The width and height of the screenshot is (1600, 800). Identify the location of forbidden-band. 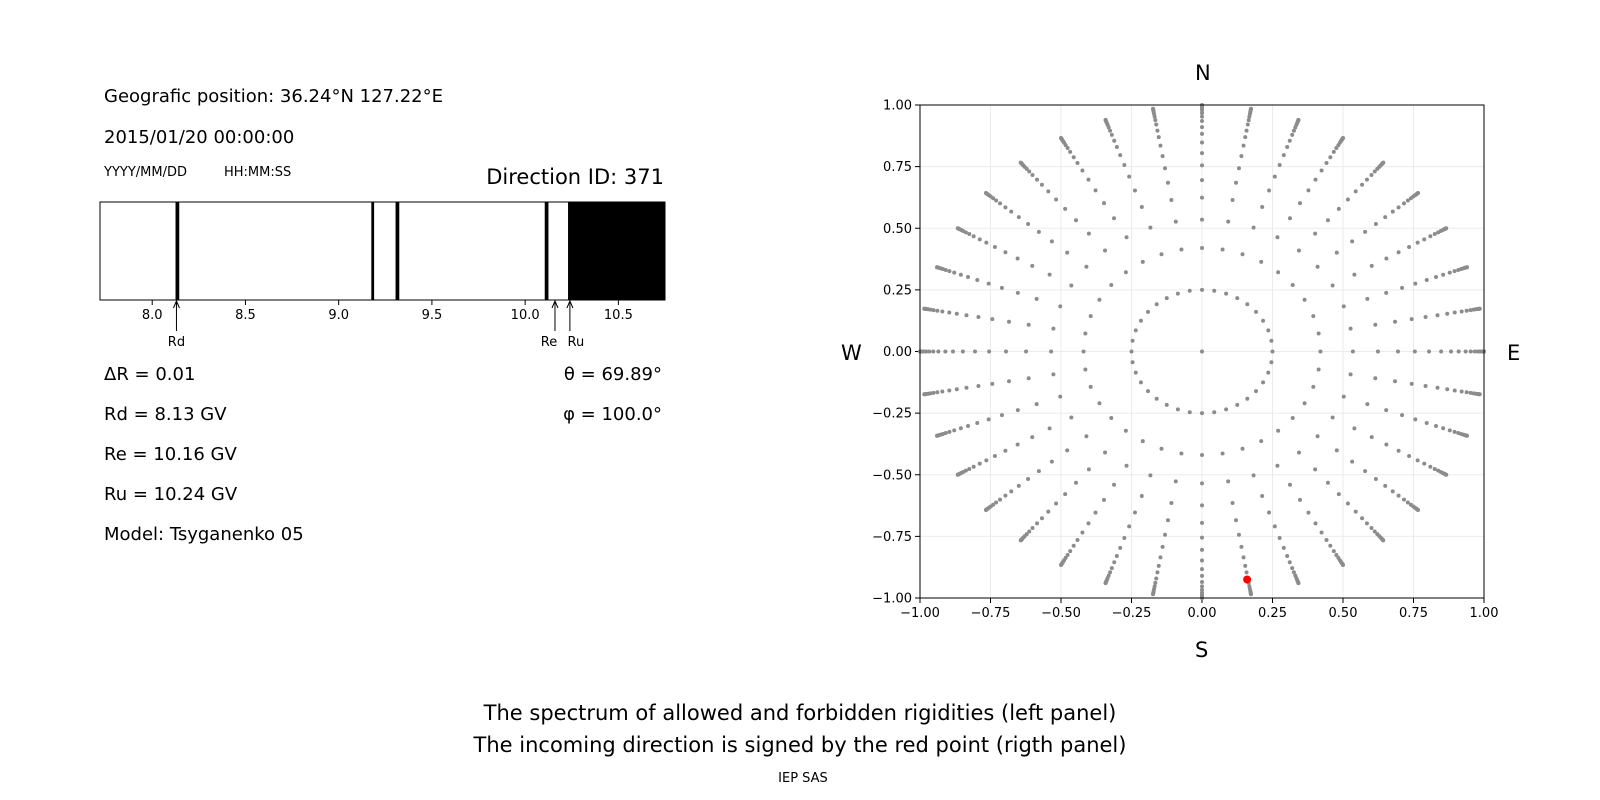
(546, 251).